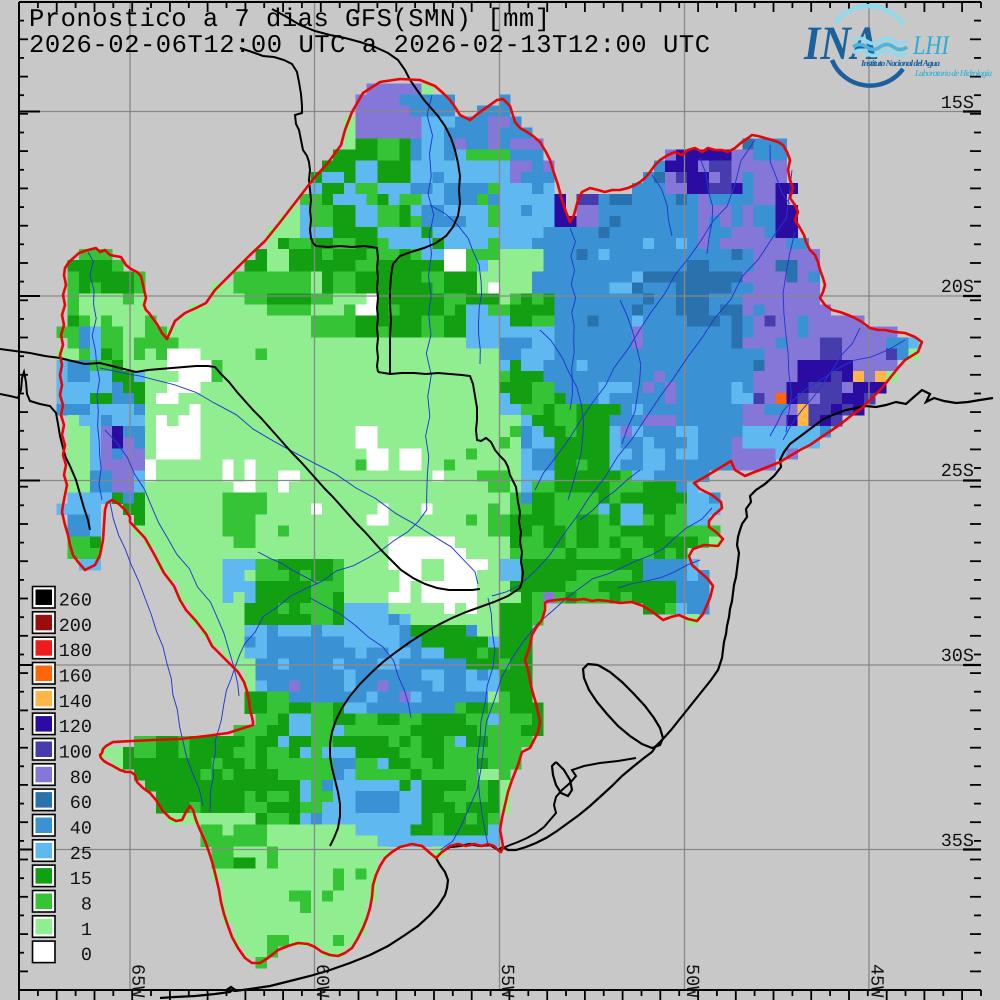 The height and width of the screenshot is (1000, 1000). What do you see at coordinates (75, 677) in the screenshot?
I see `svg-text: 160` at bounding box center [75, 677].